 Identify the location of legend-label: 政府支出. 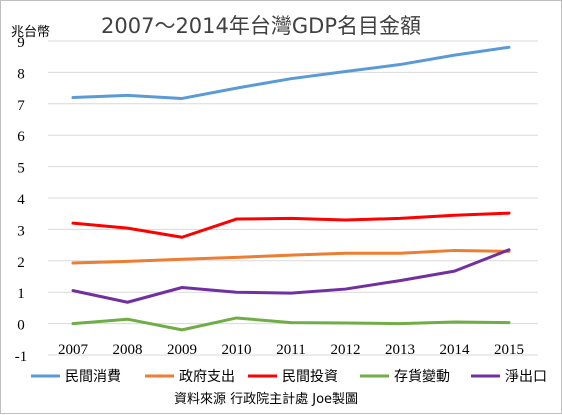
(207, 377).